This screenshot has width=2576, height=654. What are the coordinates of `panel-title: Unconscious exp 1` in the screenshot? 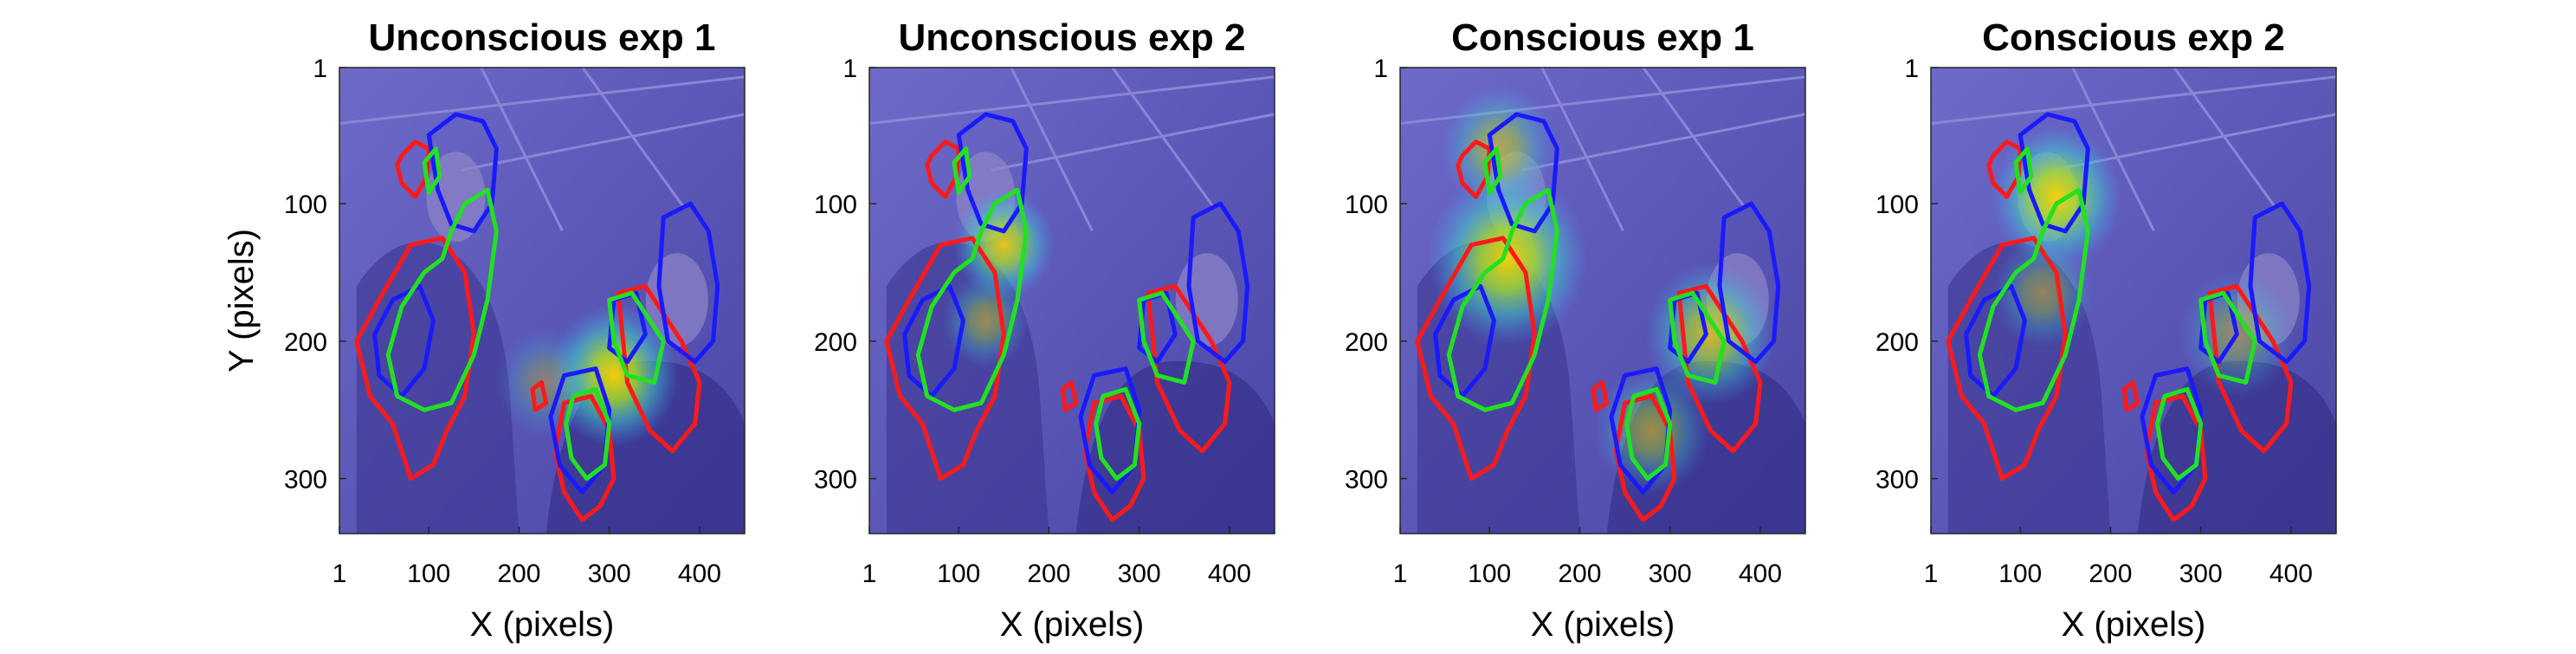 It's located at (541, 38).